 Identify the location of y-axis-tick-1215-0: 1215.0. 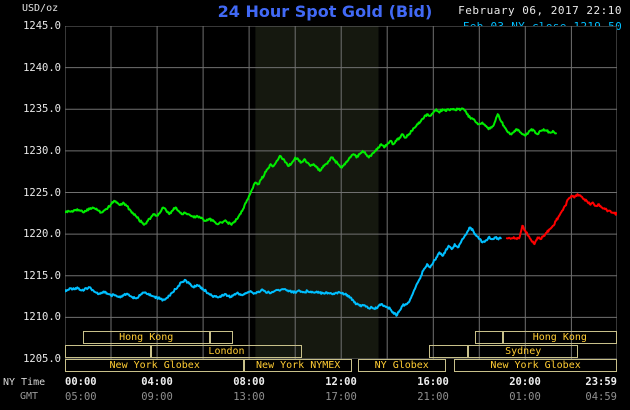
(42, 275).